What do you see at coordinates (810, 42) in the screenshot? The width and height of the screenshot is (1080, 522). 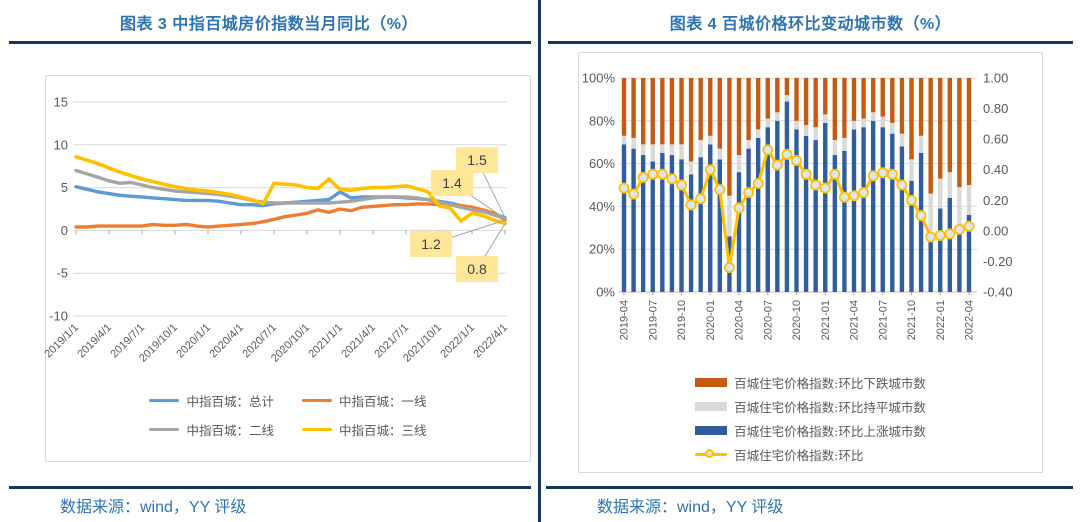 I see `right-title-rule` at bounding box center [810, 42].